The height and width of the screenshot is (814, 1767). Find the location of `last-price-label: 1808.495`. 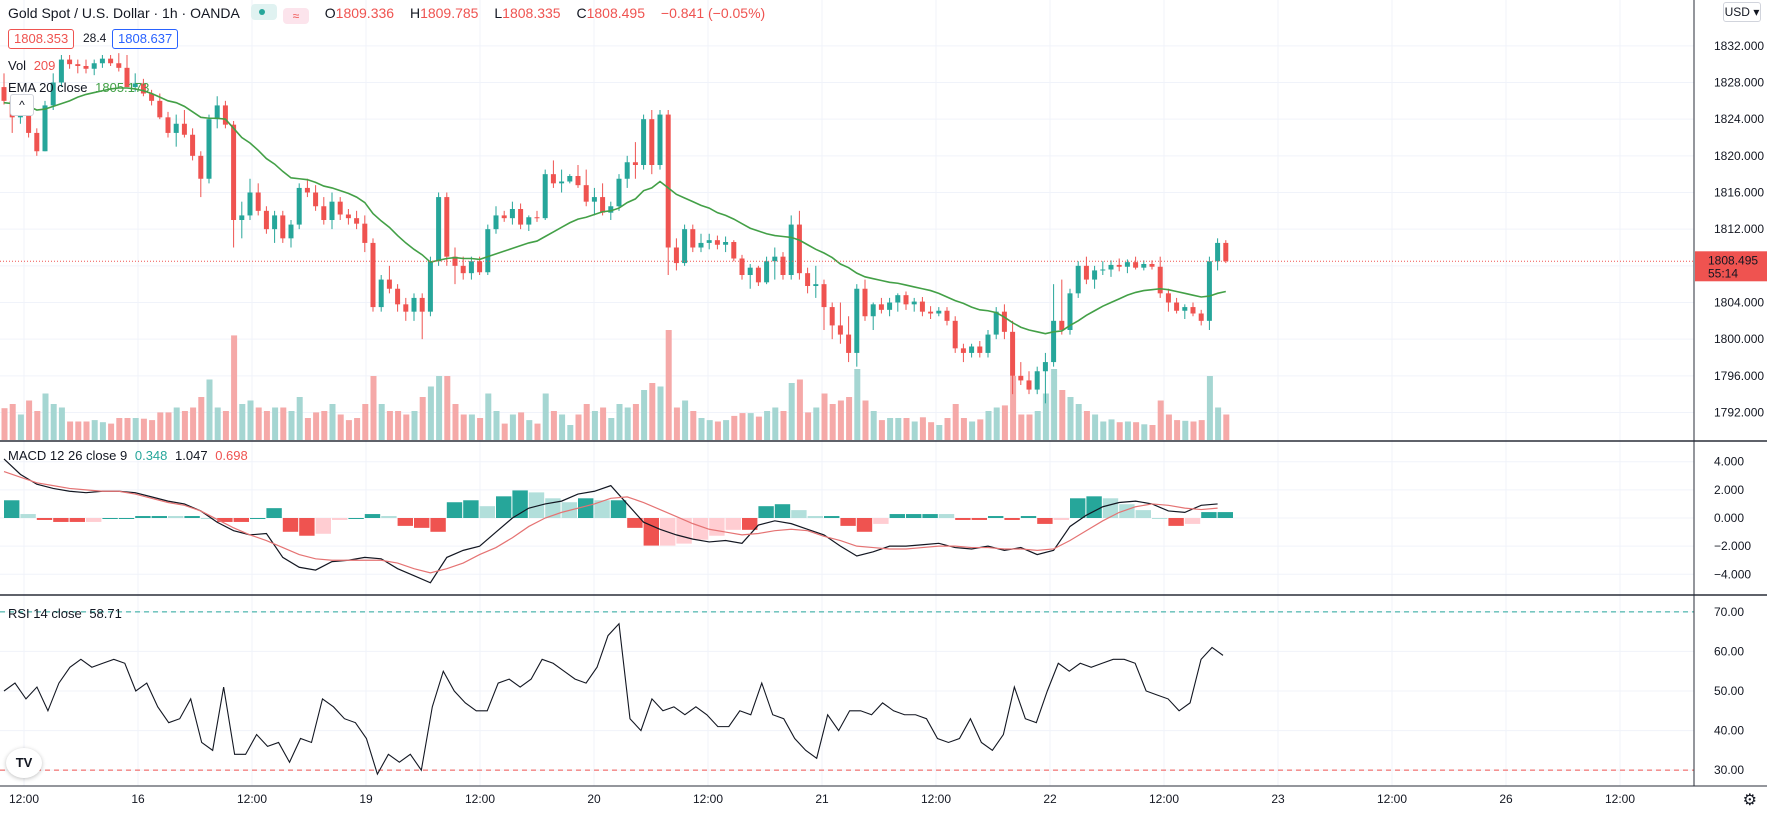

last-price-label: 1808.495 is located at coordinates (1733, 260).